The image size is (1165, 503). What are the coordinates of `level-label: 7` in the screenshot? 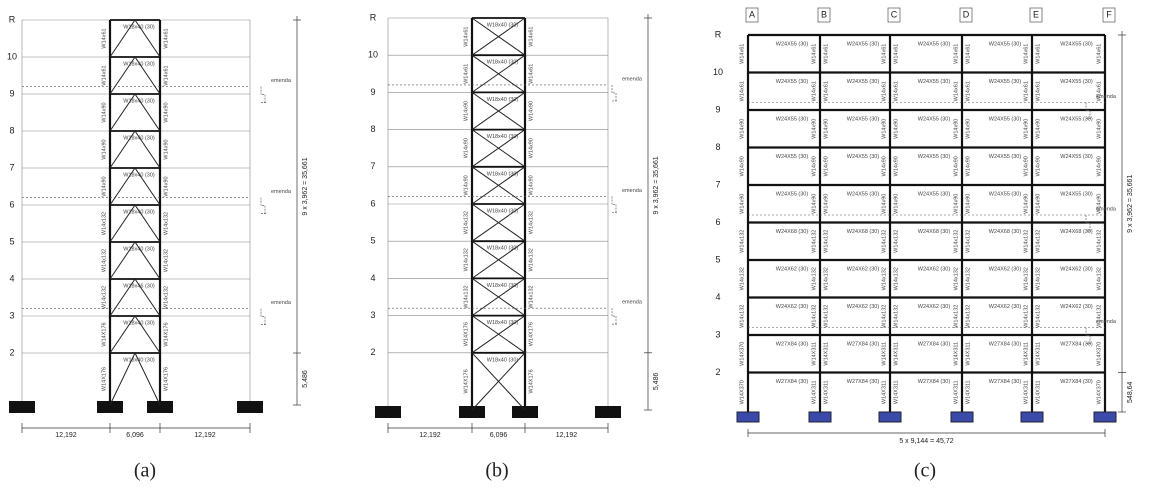 It's located at (11, 167).